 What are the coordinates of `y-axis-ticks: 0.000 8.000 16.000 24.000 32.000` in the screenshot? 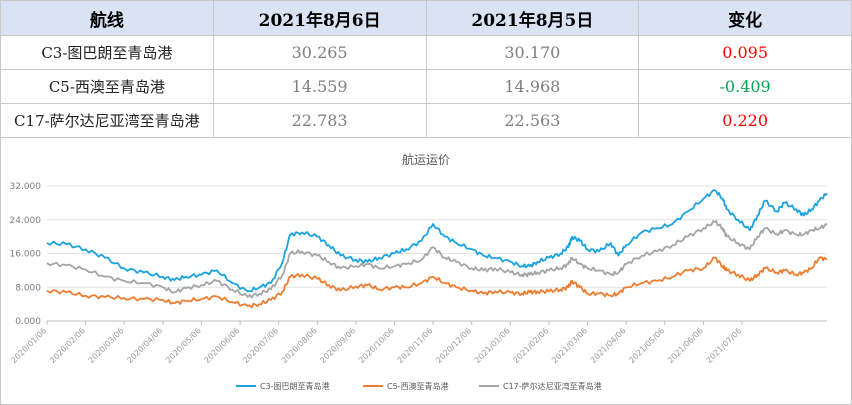 It's located at (26, 254).